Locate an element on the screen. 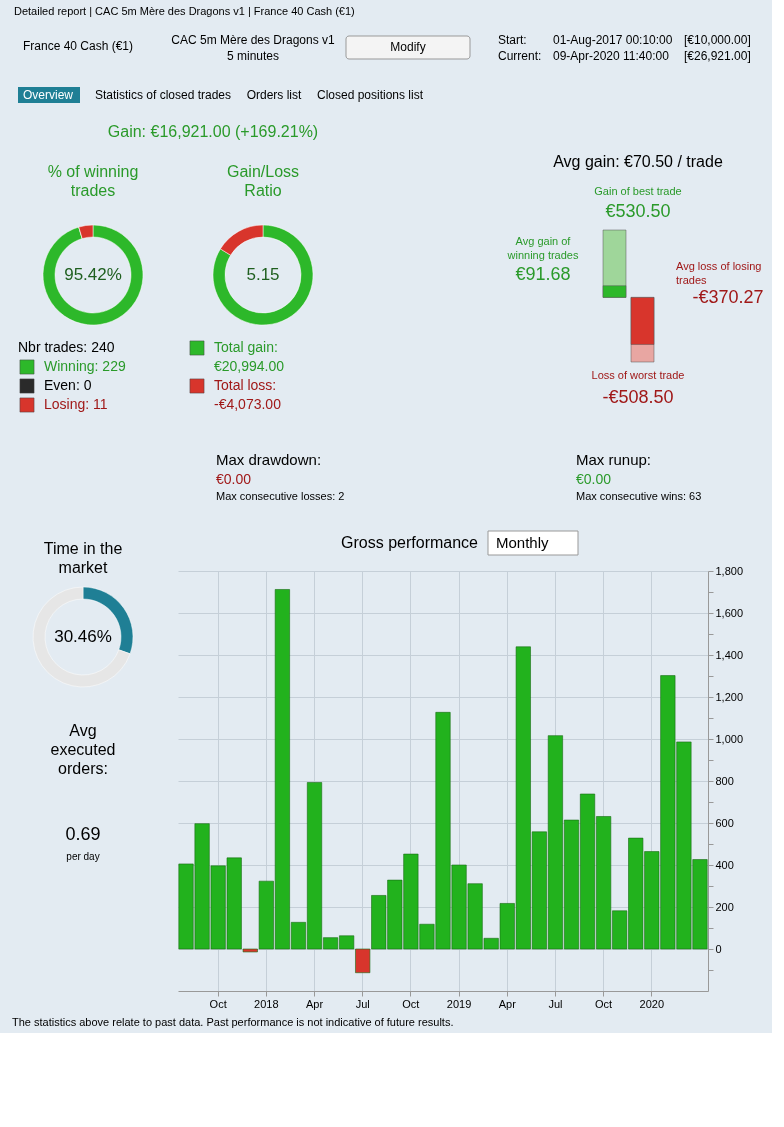 This screenshot has width=784, height=1127. x-tick-label: 2018 is located at coordinates (266, 1003).